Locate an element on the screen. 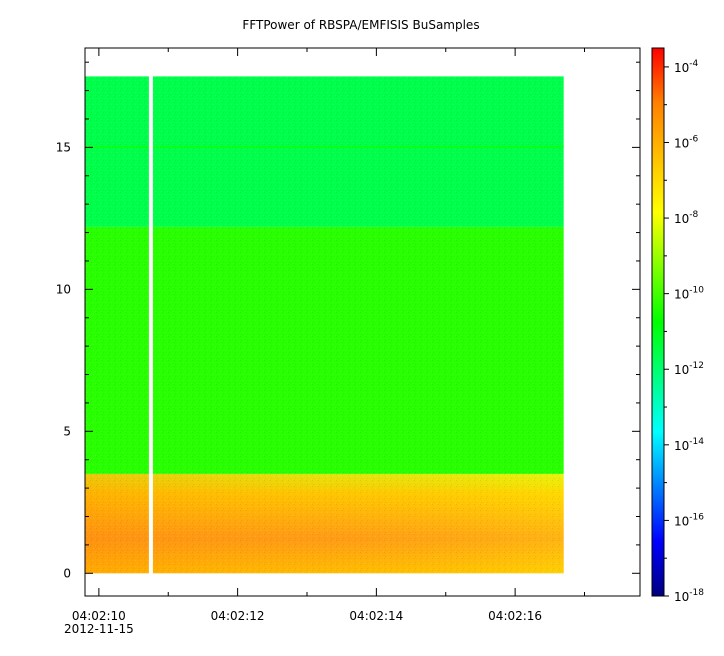 The image size is (724, 656). colorbar-tick-label: 10⁻⁴ is located at coordinates (686, 67).